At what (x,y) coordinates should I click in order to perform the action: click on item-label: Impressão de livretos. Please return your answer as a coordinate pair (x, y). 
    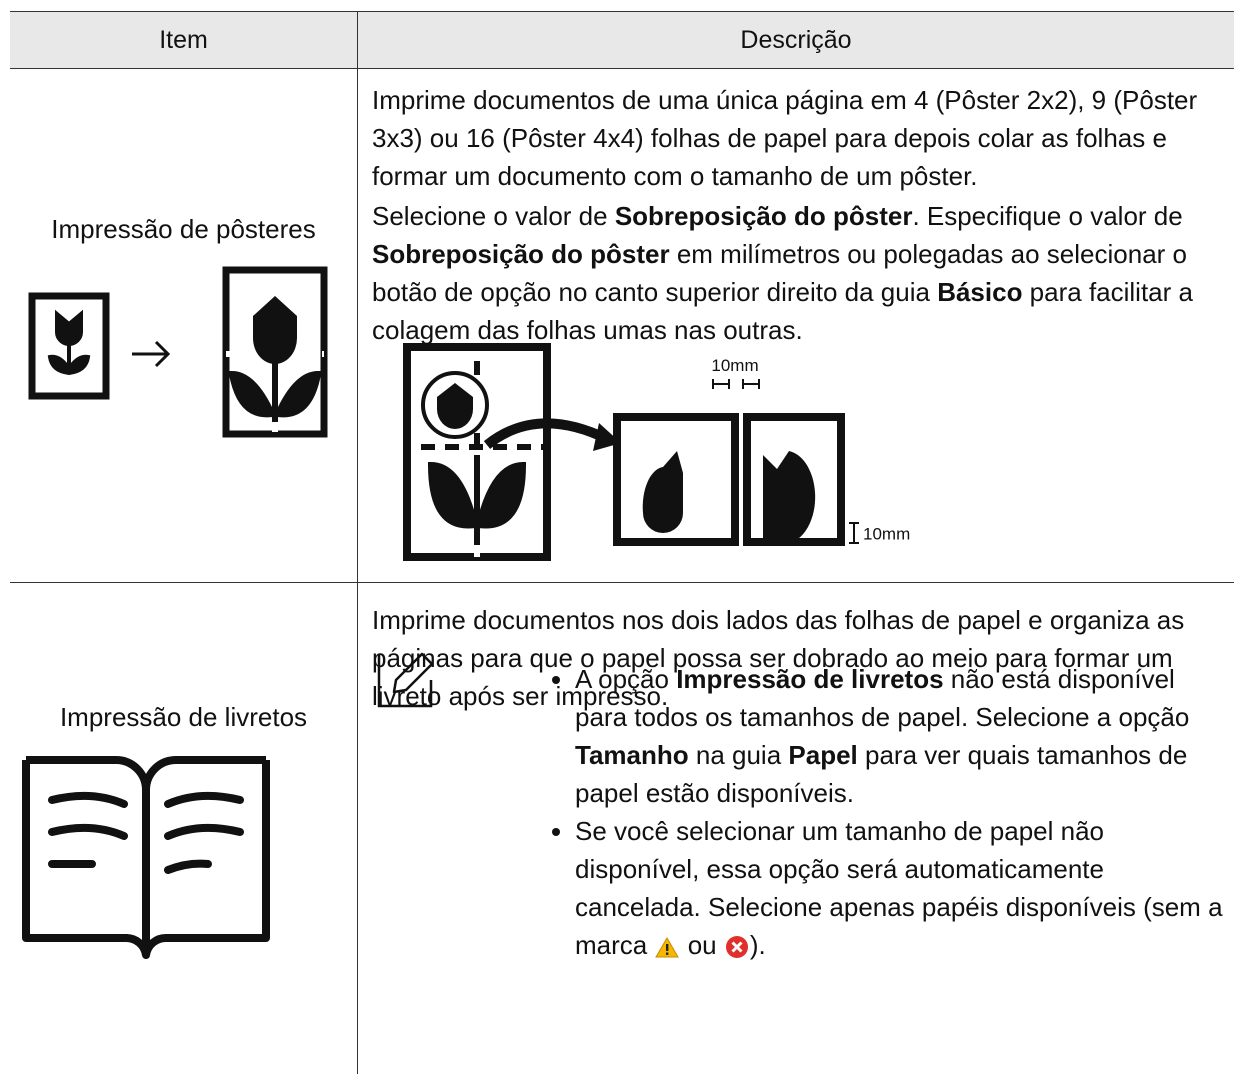
    Looking at the image, I should click on (183, 717).